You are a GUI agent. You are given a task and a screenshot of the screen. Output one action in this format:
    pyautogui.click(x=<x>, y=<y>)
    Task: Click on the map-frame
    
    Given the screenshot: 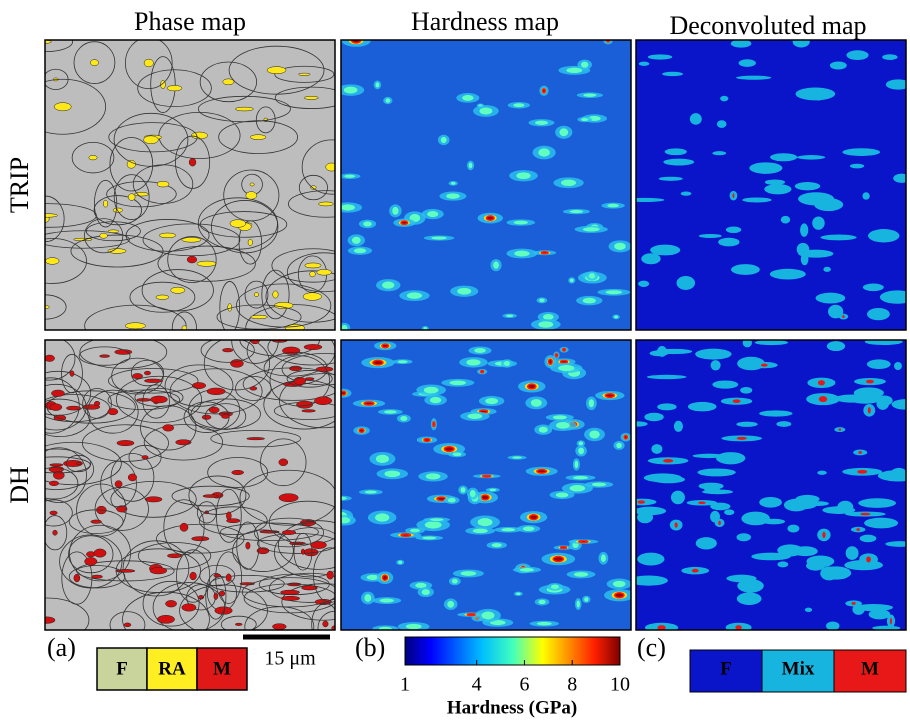 What is the action you would take?
    pyautogui.click(x=486, y=485)
    